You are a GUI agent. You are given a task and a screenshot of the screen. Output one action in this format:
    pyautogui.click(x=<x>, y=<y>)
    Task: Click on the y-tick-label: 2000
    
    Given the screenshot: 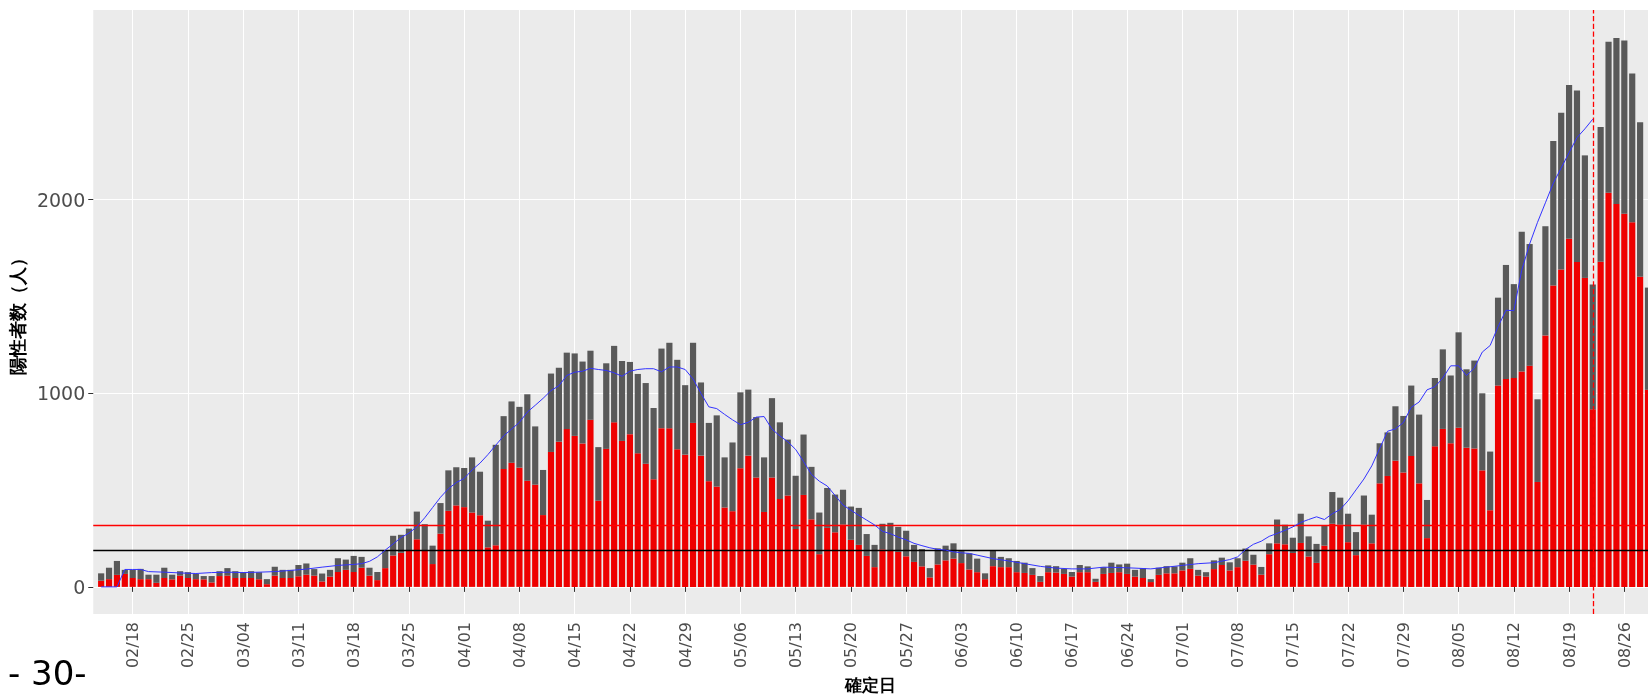 What is the action you would take?
    pyautogui.click(x=61, y=199)
    